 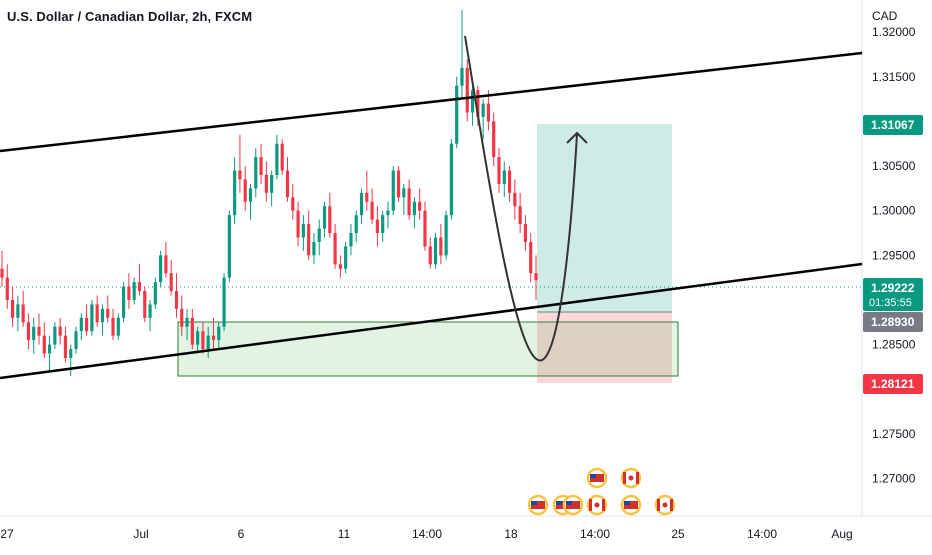 What do you see at coordinates (140, 534) in the screenshot?
I see `x-tick-label: Jul` at bounding box center [140, 534].